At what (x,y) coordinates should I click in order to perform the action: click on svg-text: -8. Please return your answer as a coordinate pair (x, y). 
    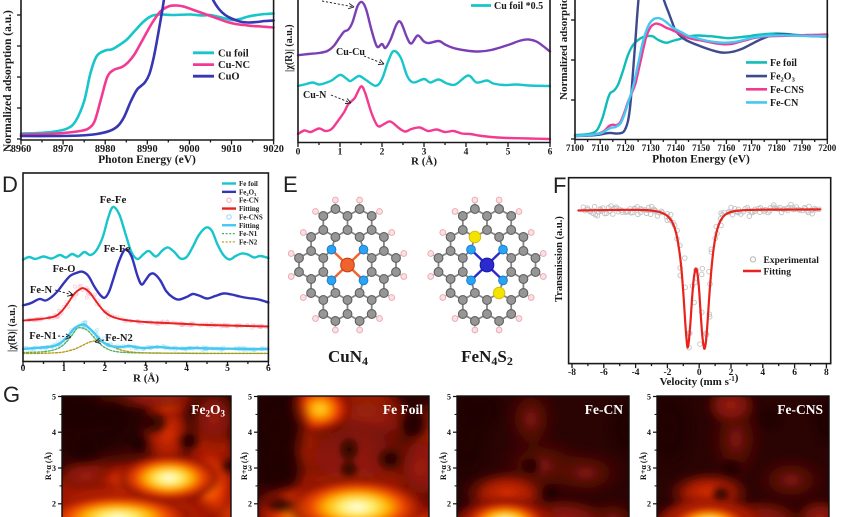
    Looking at the image, I should click on (572, 373).